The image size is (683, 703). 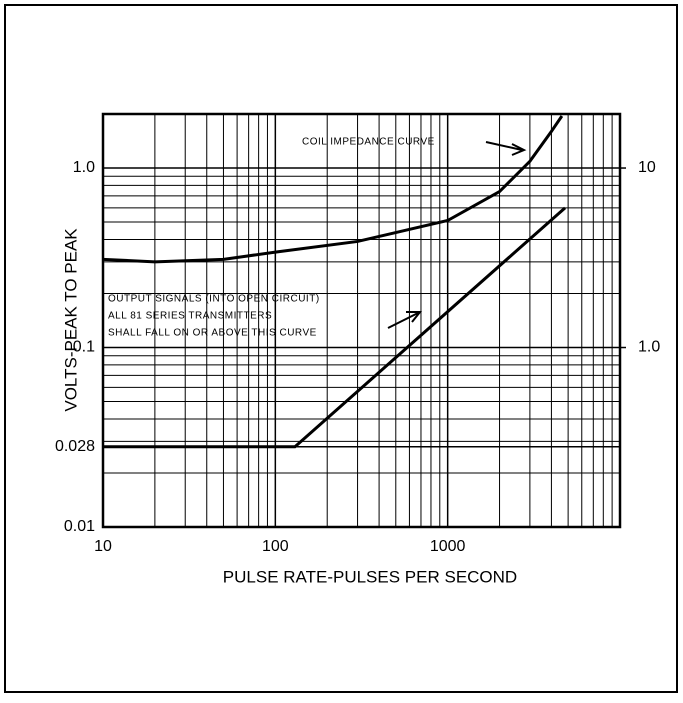 I want to click on annotation: ALL 81 SERIES TRANSMITTERS, so click(x=190, y=316).